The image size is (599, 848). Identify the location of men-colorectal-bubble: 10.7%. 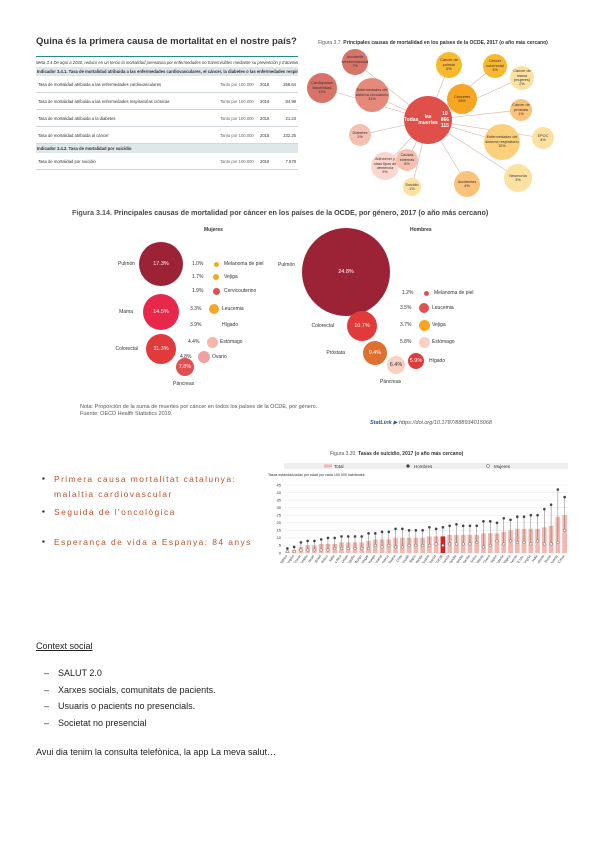
(362, 326).